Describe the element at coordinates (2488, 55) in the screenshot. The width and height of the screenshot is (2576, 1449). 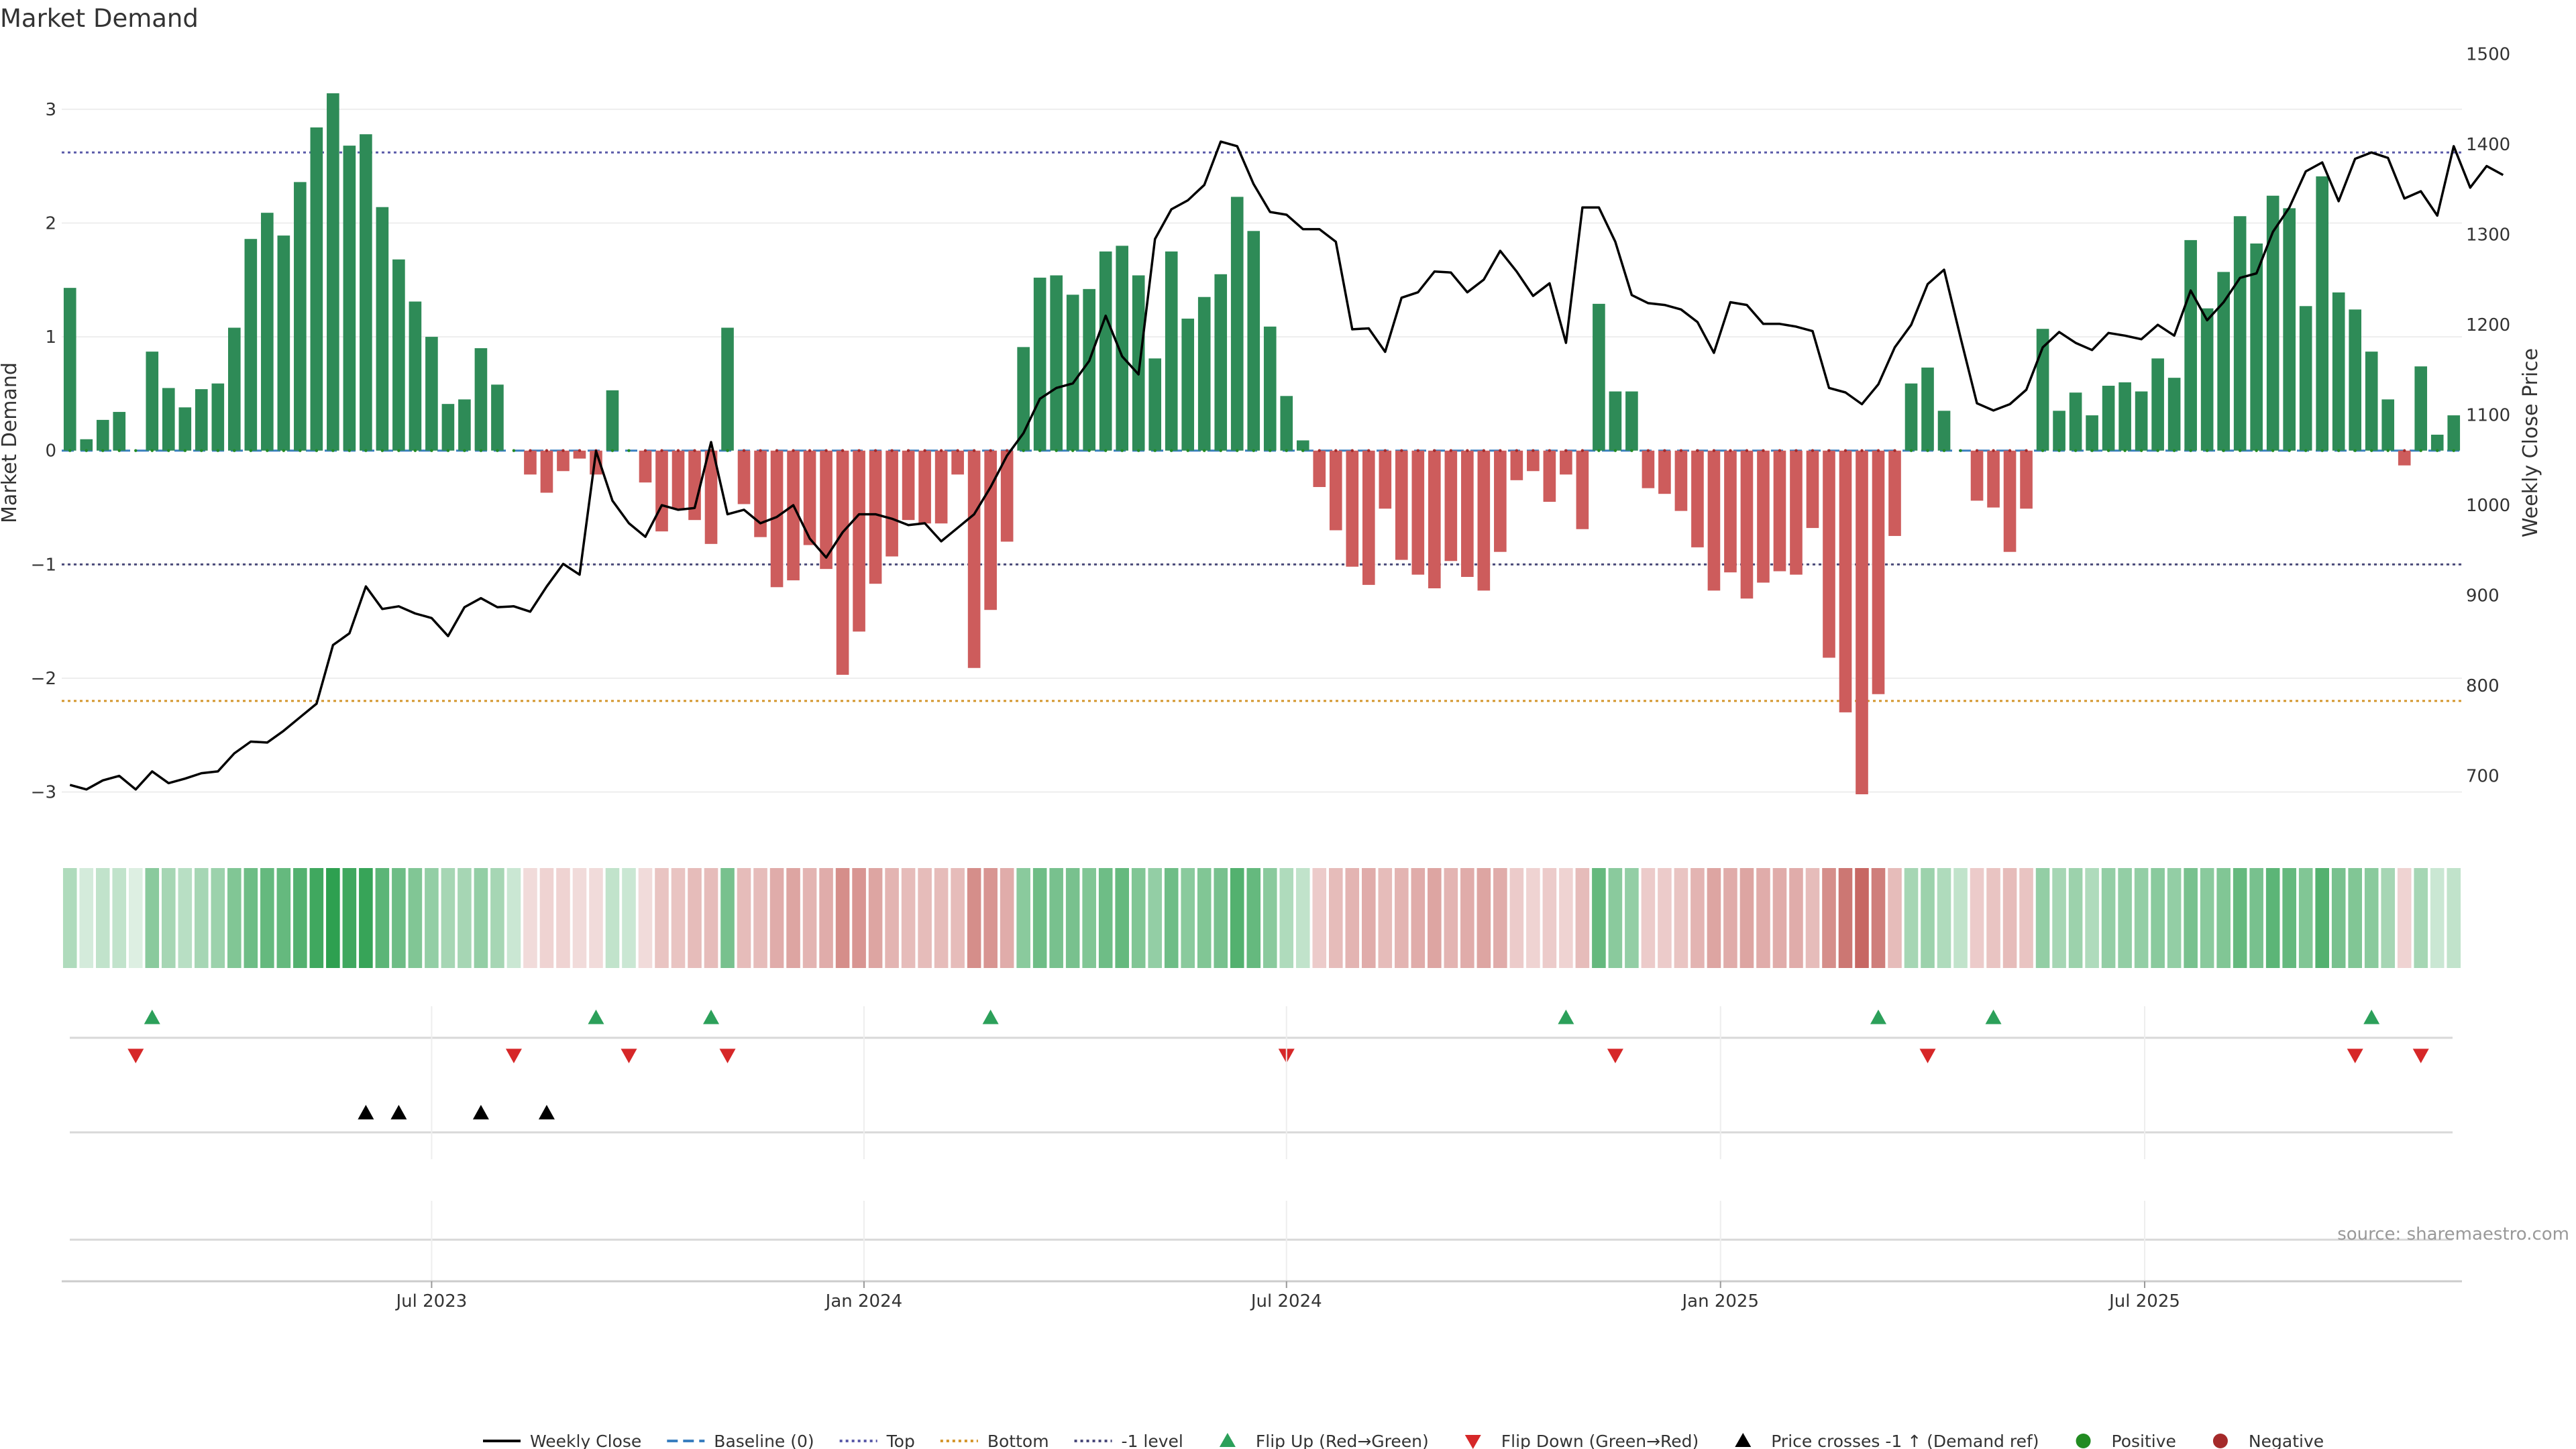
I see `y2-tick-label: 1500` at that location.